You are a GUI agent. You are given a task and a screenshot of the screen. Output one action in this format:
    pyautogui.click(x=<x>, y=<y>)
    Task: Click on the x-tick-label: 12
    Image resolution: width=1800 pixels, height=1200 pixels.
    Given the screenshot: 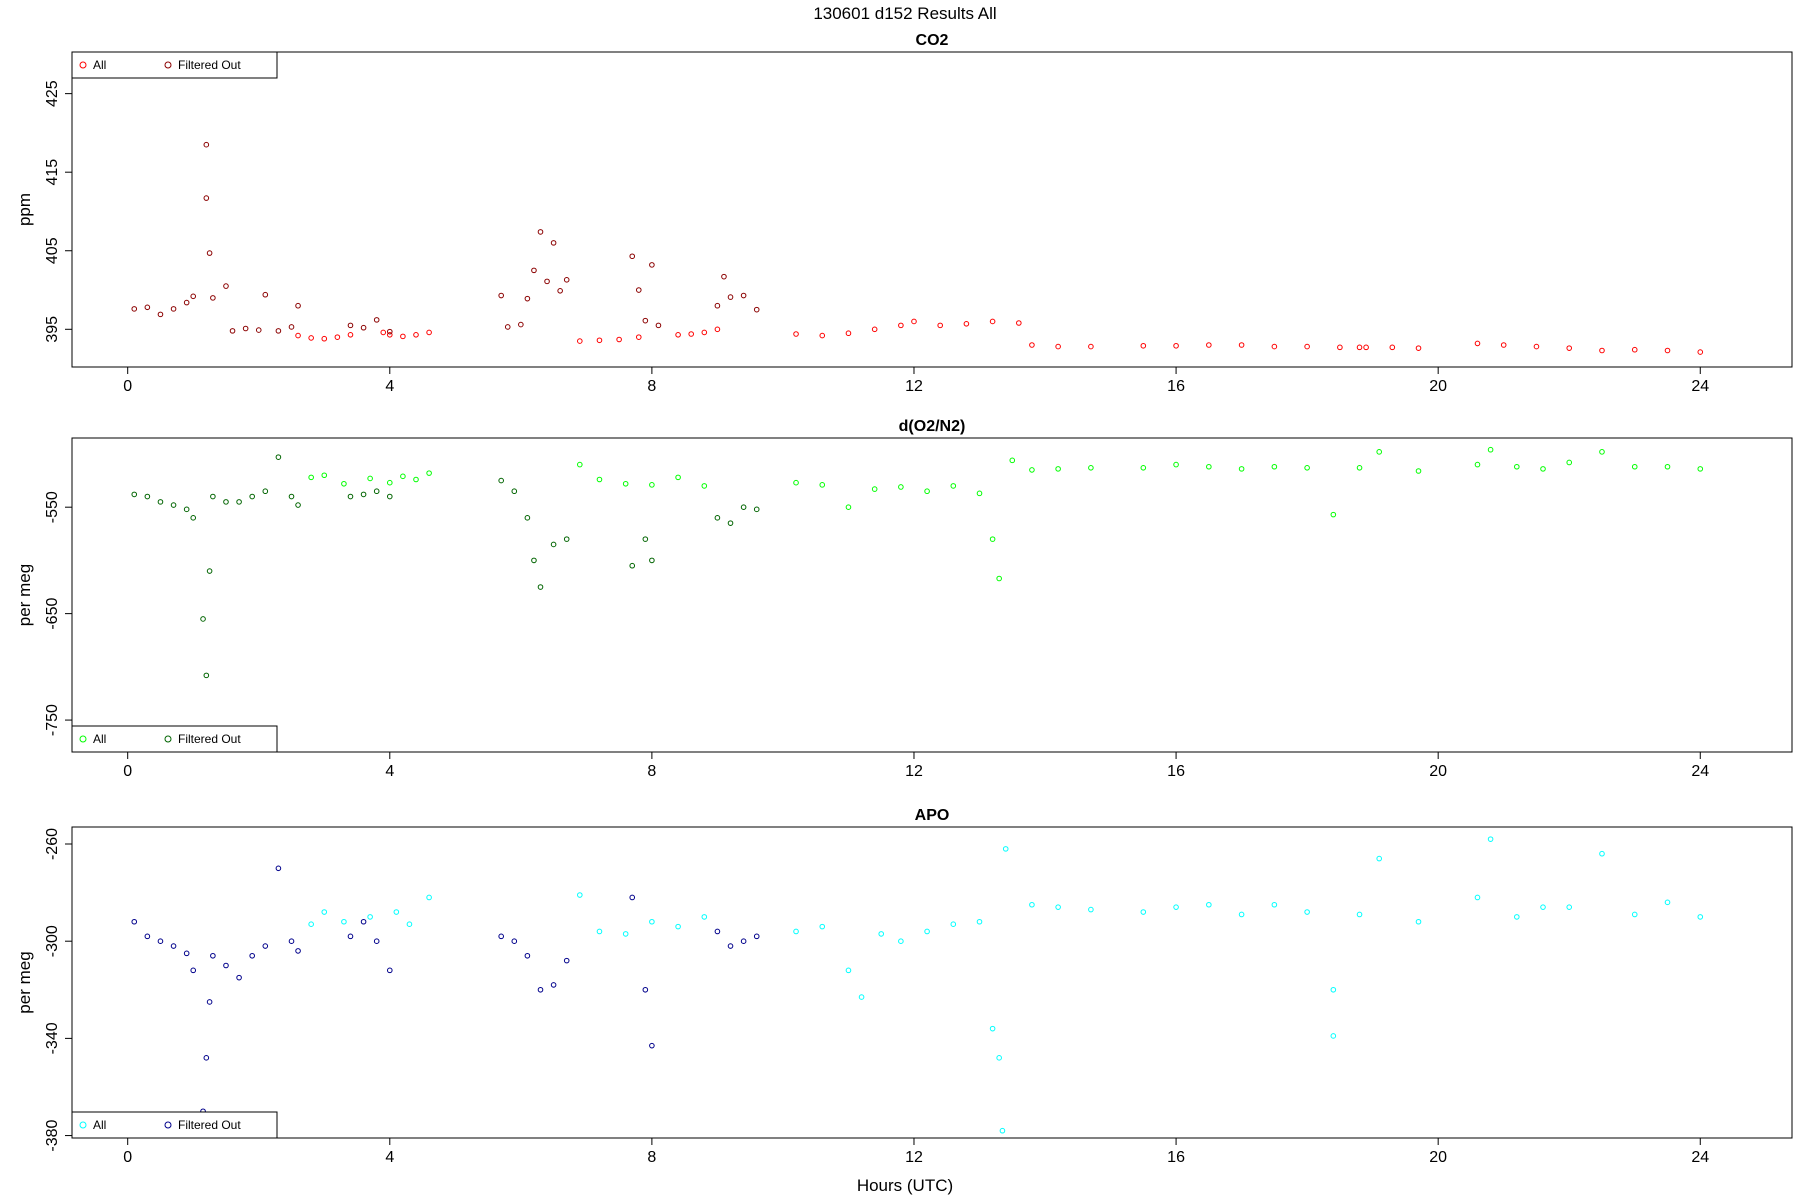 What is the action you would take?
    pyautogui.click(x=914, y=1157)
    